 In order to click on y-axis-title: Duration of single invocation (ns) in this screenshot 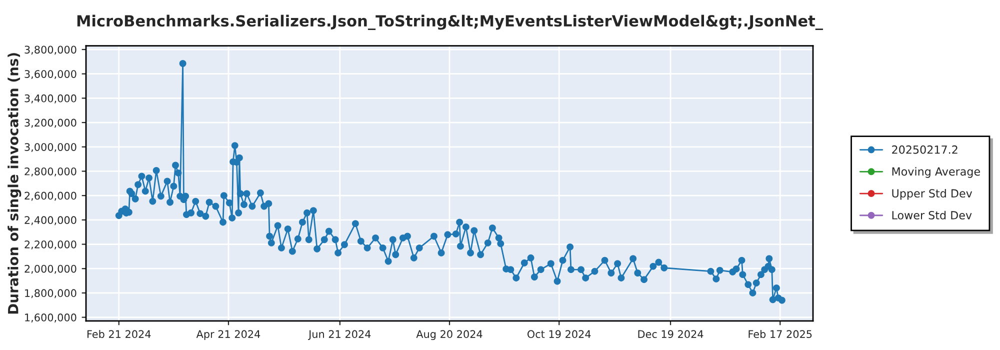, I will do `click(15, 183)`.